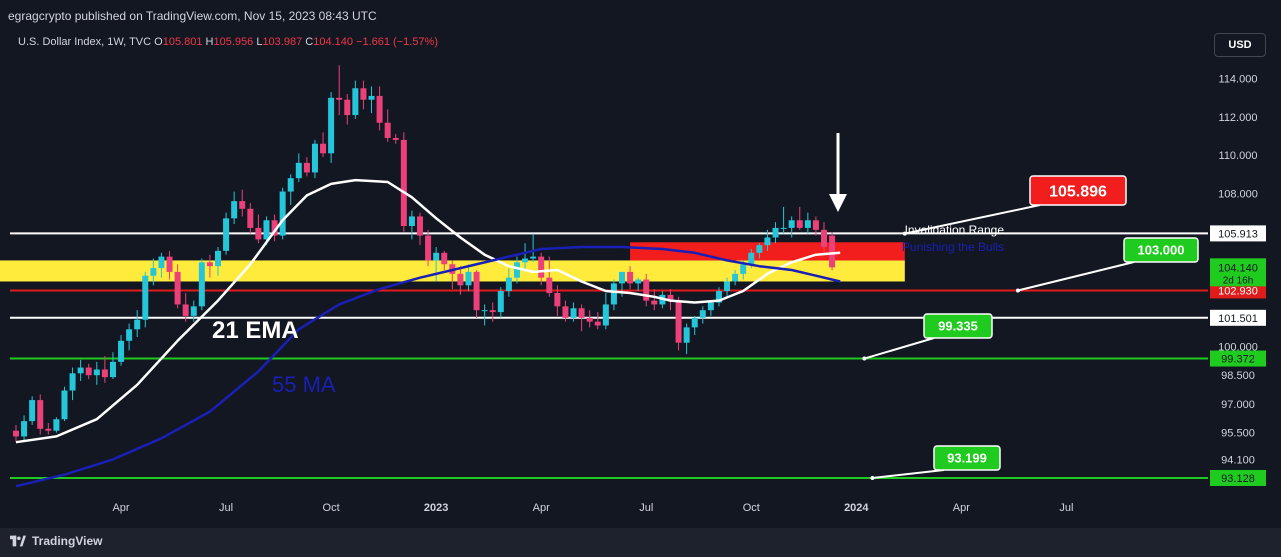  I want to click on punishing-bulls-label: Punishing the Bulls, so click(953, 247).